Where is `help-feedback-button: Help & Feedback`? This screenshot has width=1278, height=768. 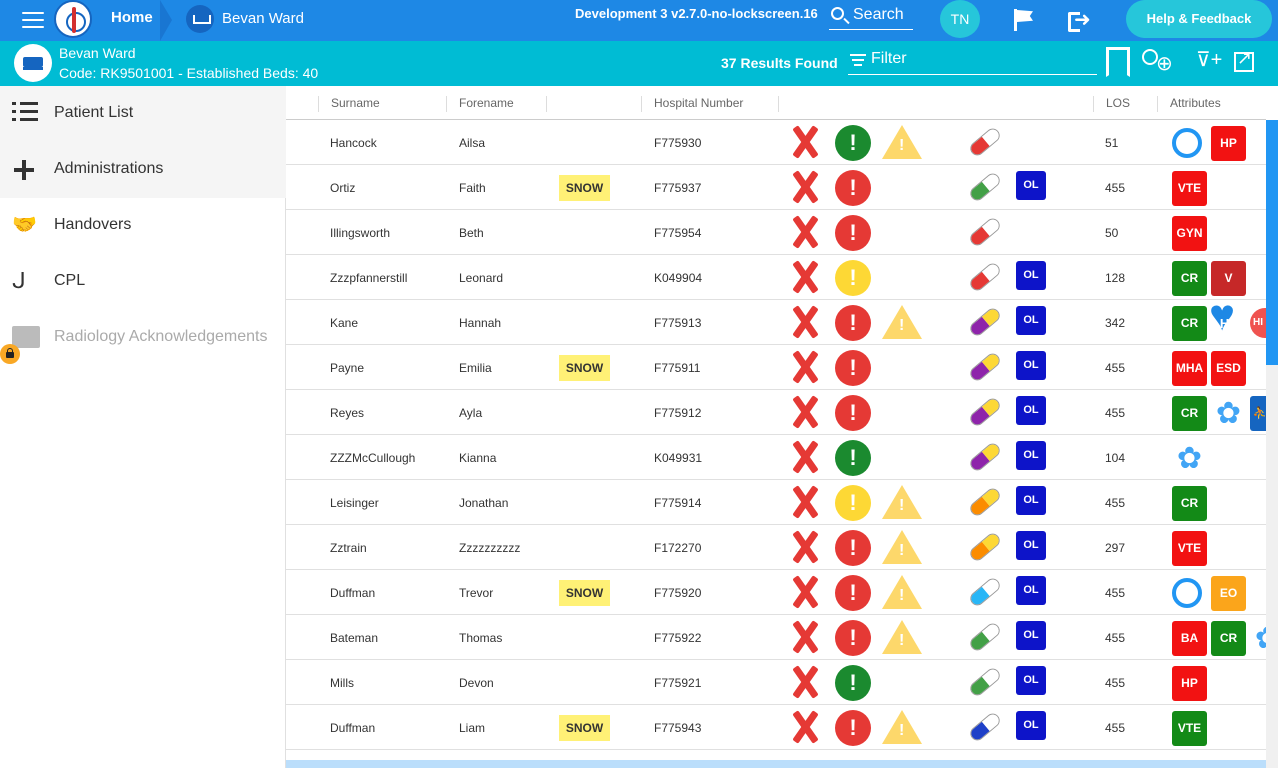
help-feedback-button: Help & Feedback is located at coordinates (1199, 19).